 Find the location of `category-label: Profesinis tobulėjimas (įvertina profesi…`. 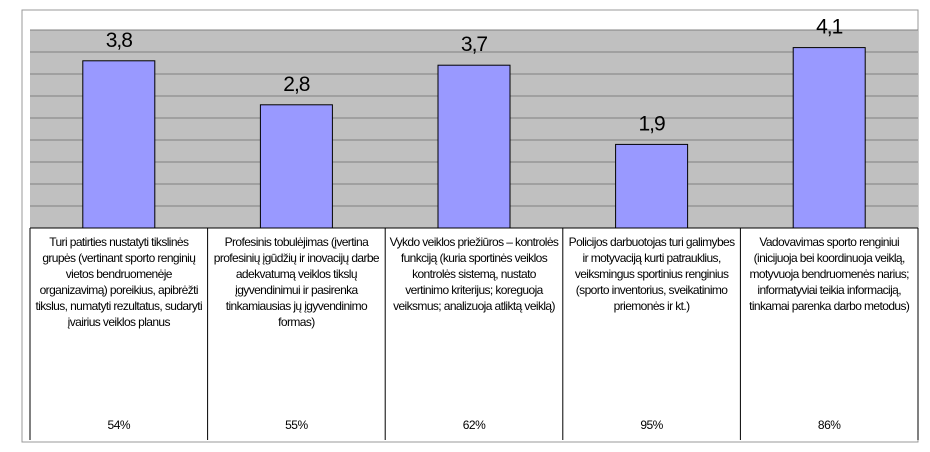

category-label: Profesinis tobulėjimas (įvertina profesi… is located at coordinates (296, 282).